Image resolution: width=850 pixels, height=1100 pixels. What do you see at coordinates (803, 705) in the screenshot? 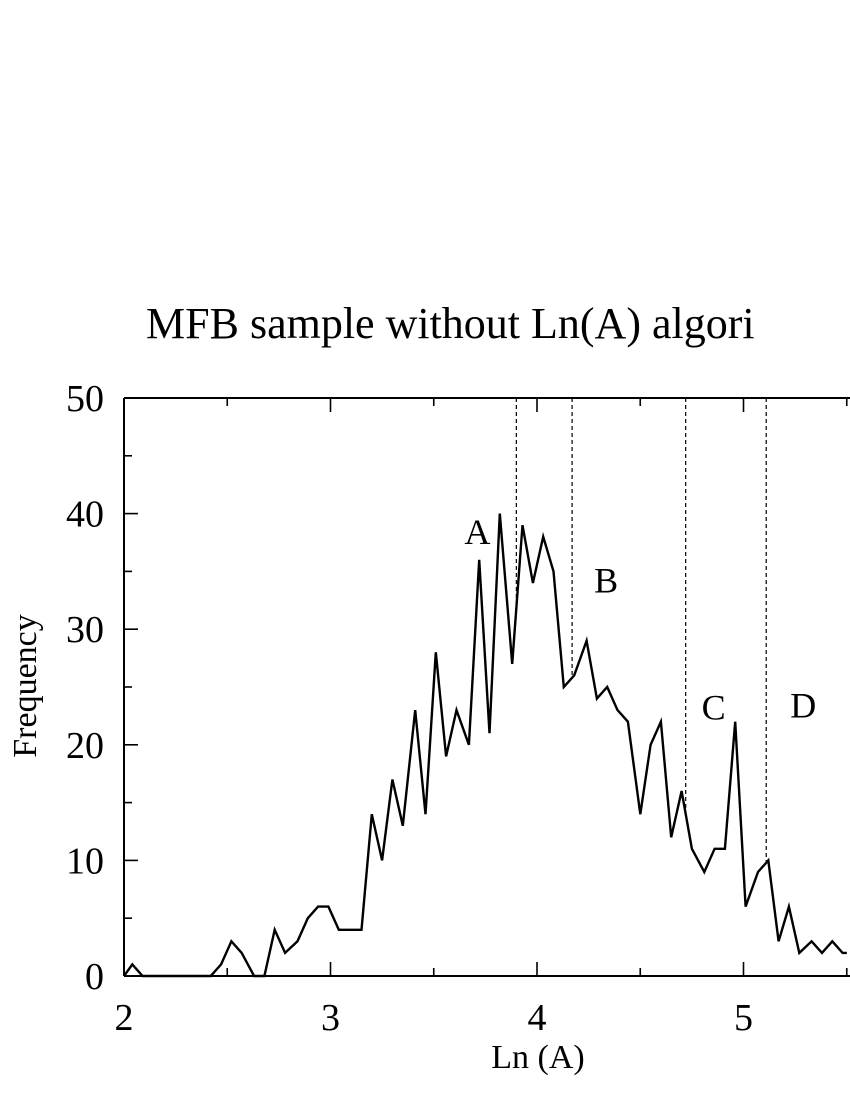
I see `marker-label-d: D` at bounding box center [803, 705].